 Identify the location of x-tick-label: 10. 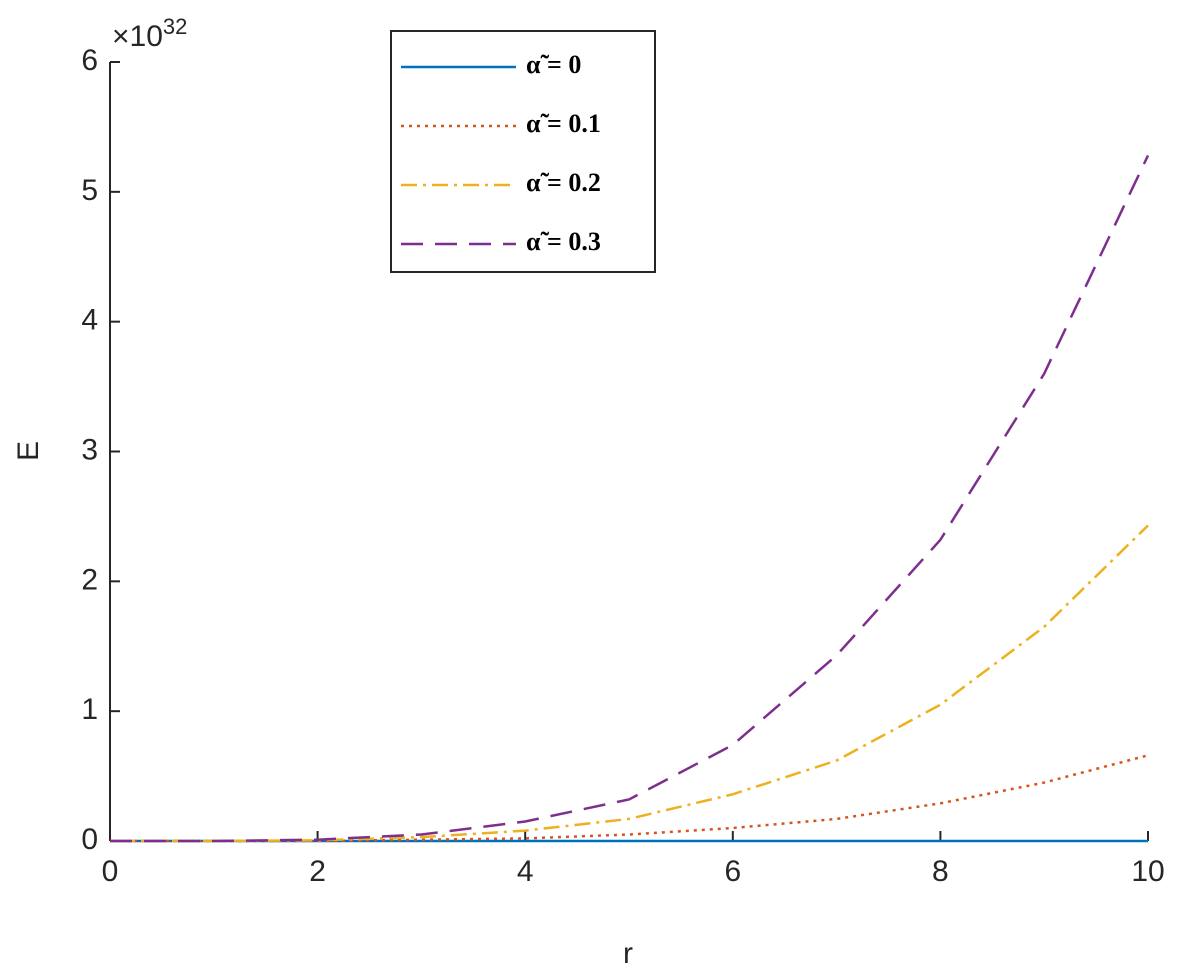
(1147, 871).